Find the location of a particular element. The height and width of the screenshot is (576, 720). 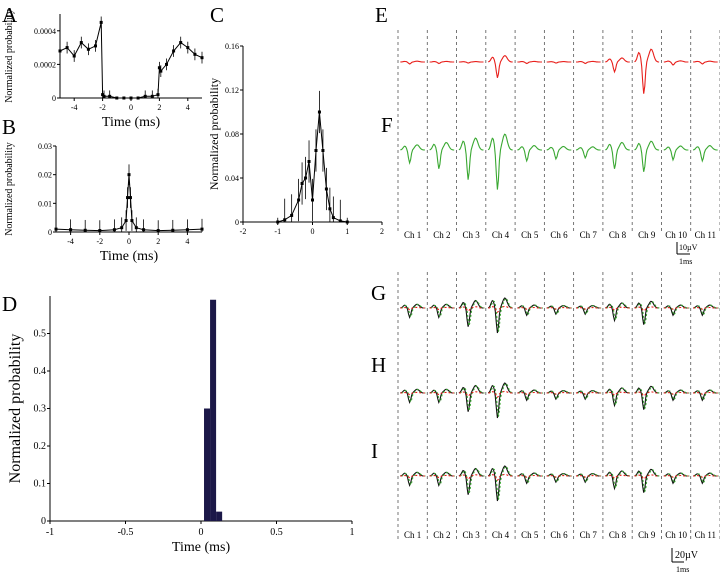

chart-a-x-tick-label: 0 is located at coordinates (131, 107).